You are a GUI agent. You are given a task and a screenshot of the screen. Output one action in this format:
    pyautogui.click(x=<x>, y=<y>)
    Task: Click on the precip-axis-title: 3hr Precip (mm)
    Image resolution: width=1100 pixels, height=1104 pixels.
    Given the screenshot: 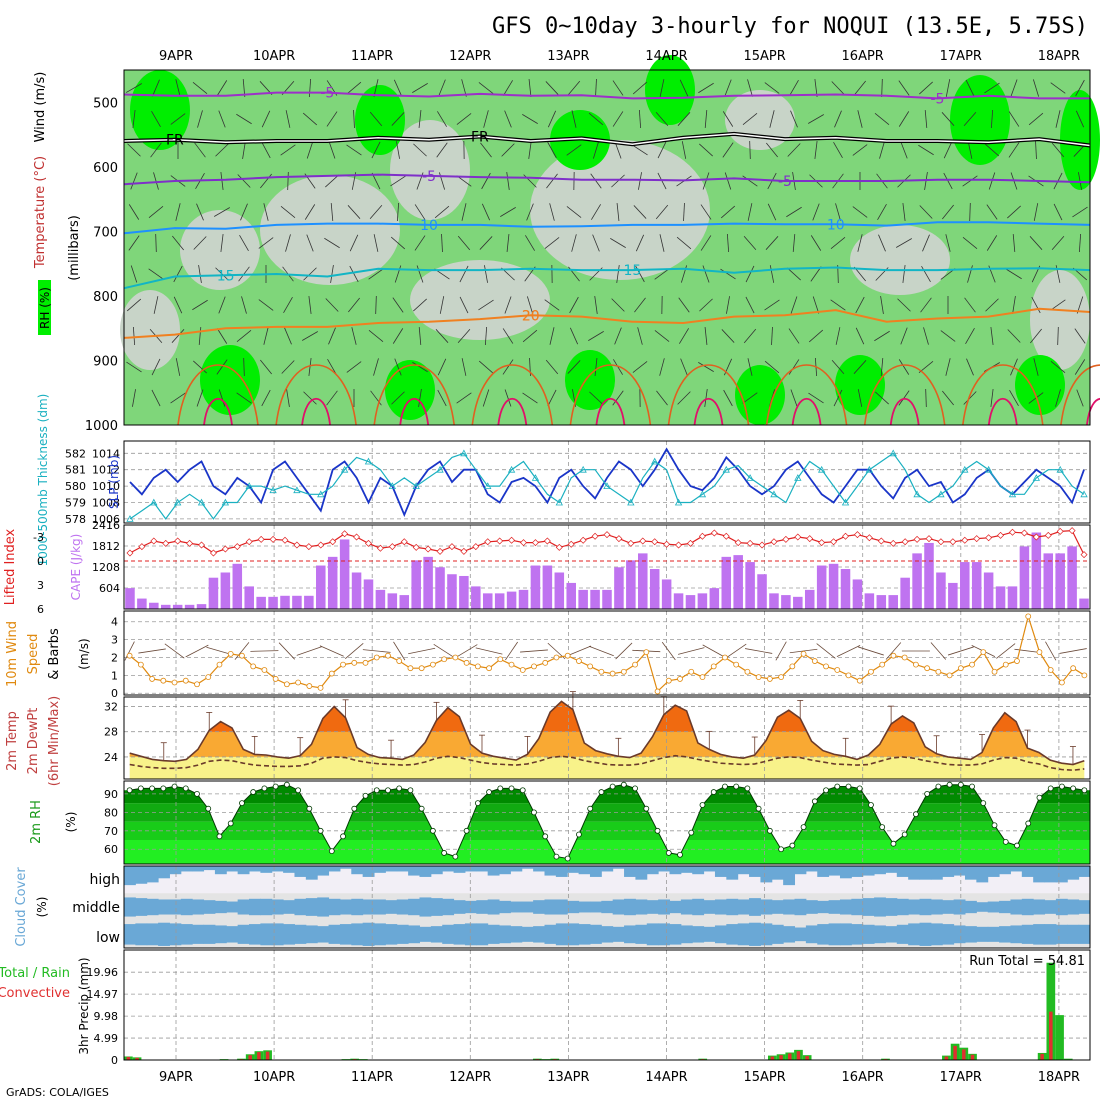 What is the action you would take?
    pyautogui.click(x=84, y=1005)
    